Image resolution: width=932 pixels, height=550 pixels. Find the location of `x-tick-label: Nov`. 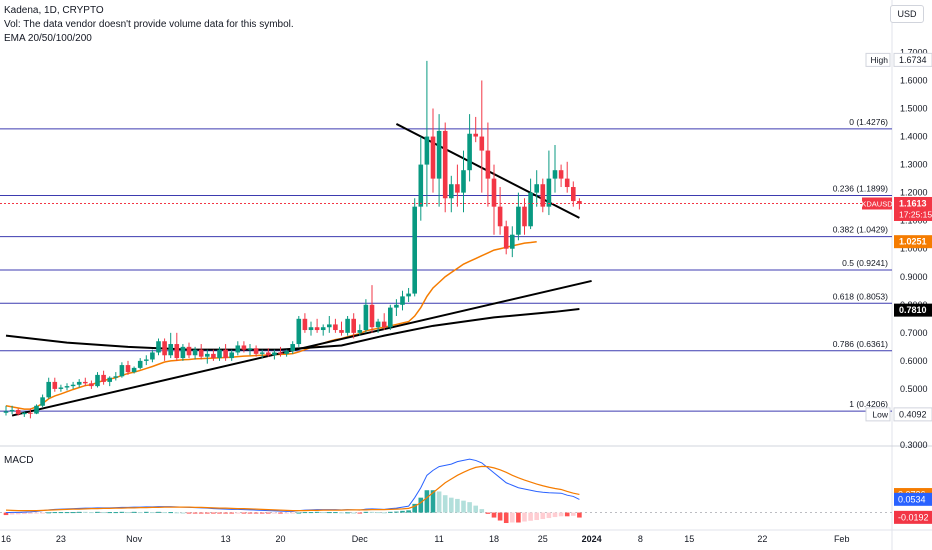

x-tick-label: Nov is located at coordinates (134, 539).